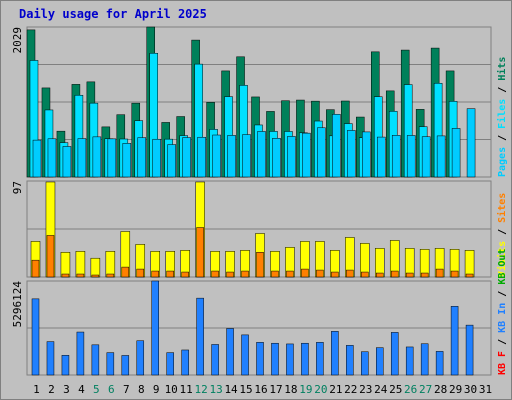  What do you see at coordinates (260, 389) in the screenshot?
I see `day-label-16: 16` at bounding box center [260, 389].